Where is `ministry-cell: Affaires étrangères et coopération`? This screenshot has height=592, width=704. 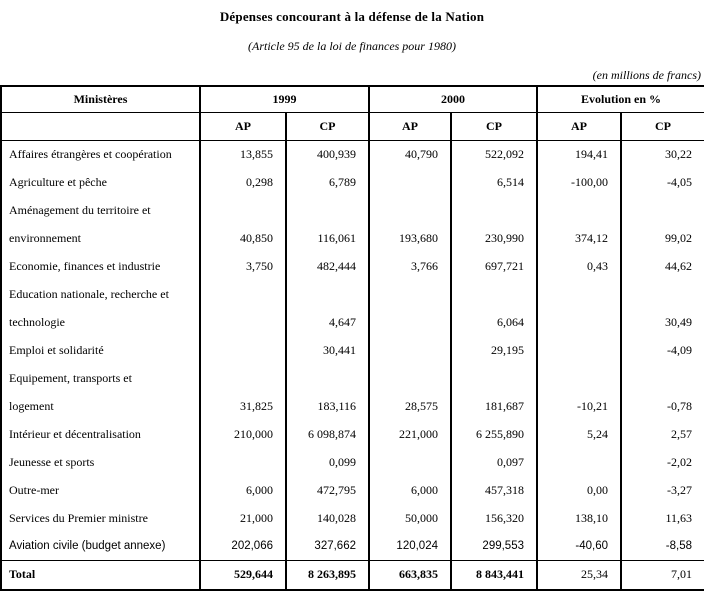
ministry-cell: Affaires étrangères et coopération is located at coordinates (90, 153).